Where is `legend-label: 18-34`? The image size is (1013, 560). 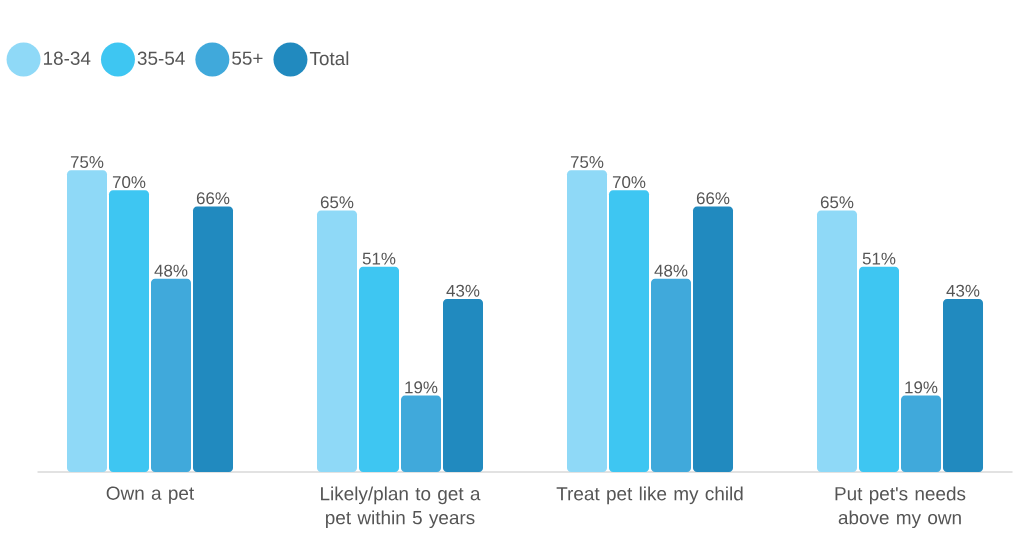 legend-label: 18-34 is located at coordinates (67, 58).